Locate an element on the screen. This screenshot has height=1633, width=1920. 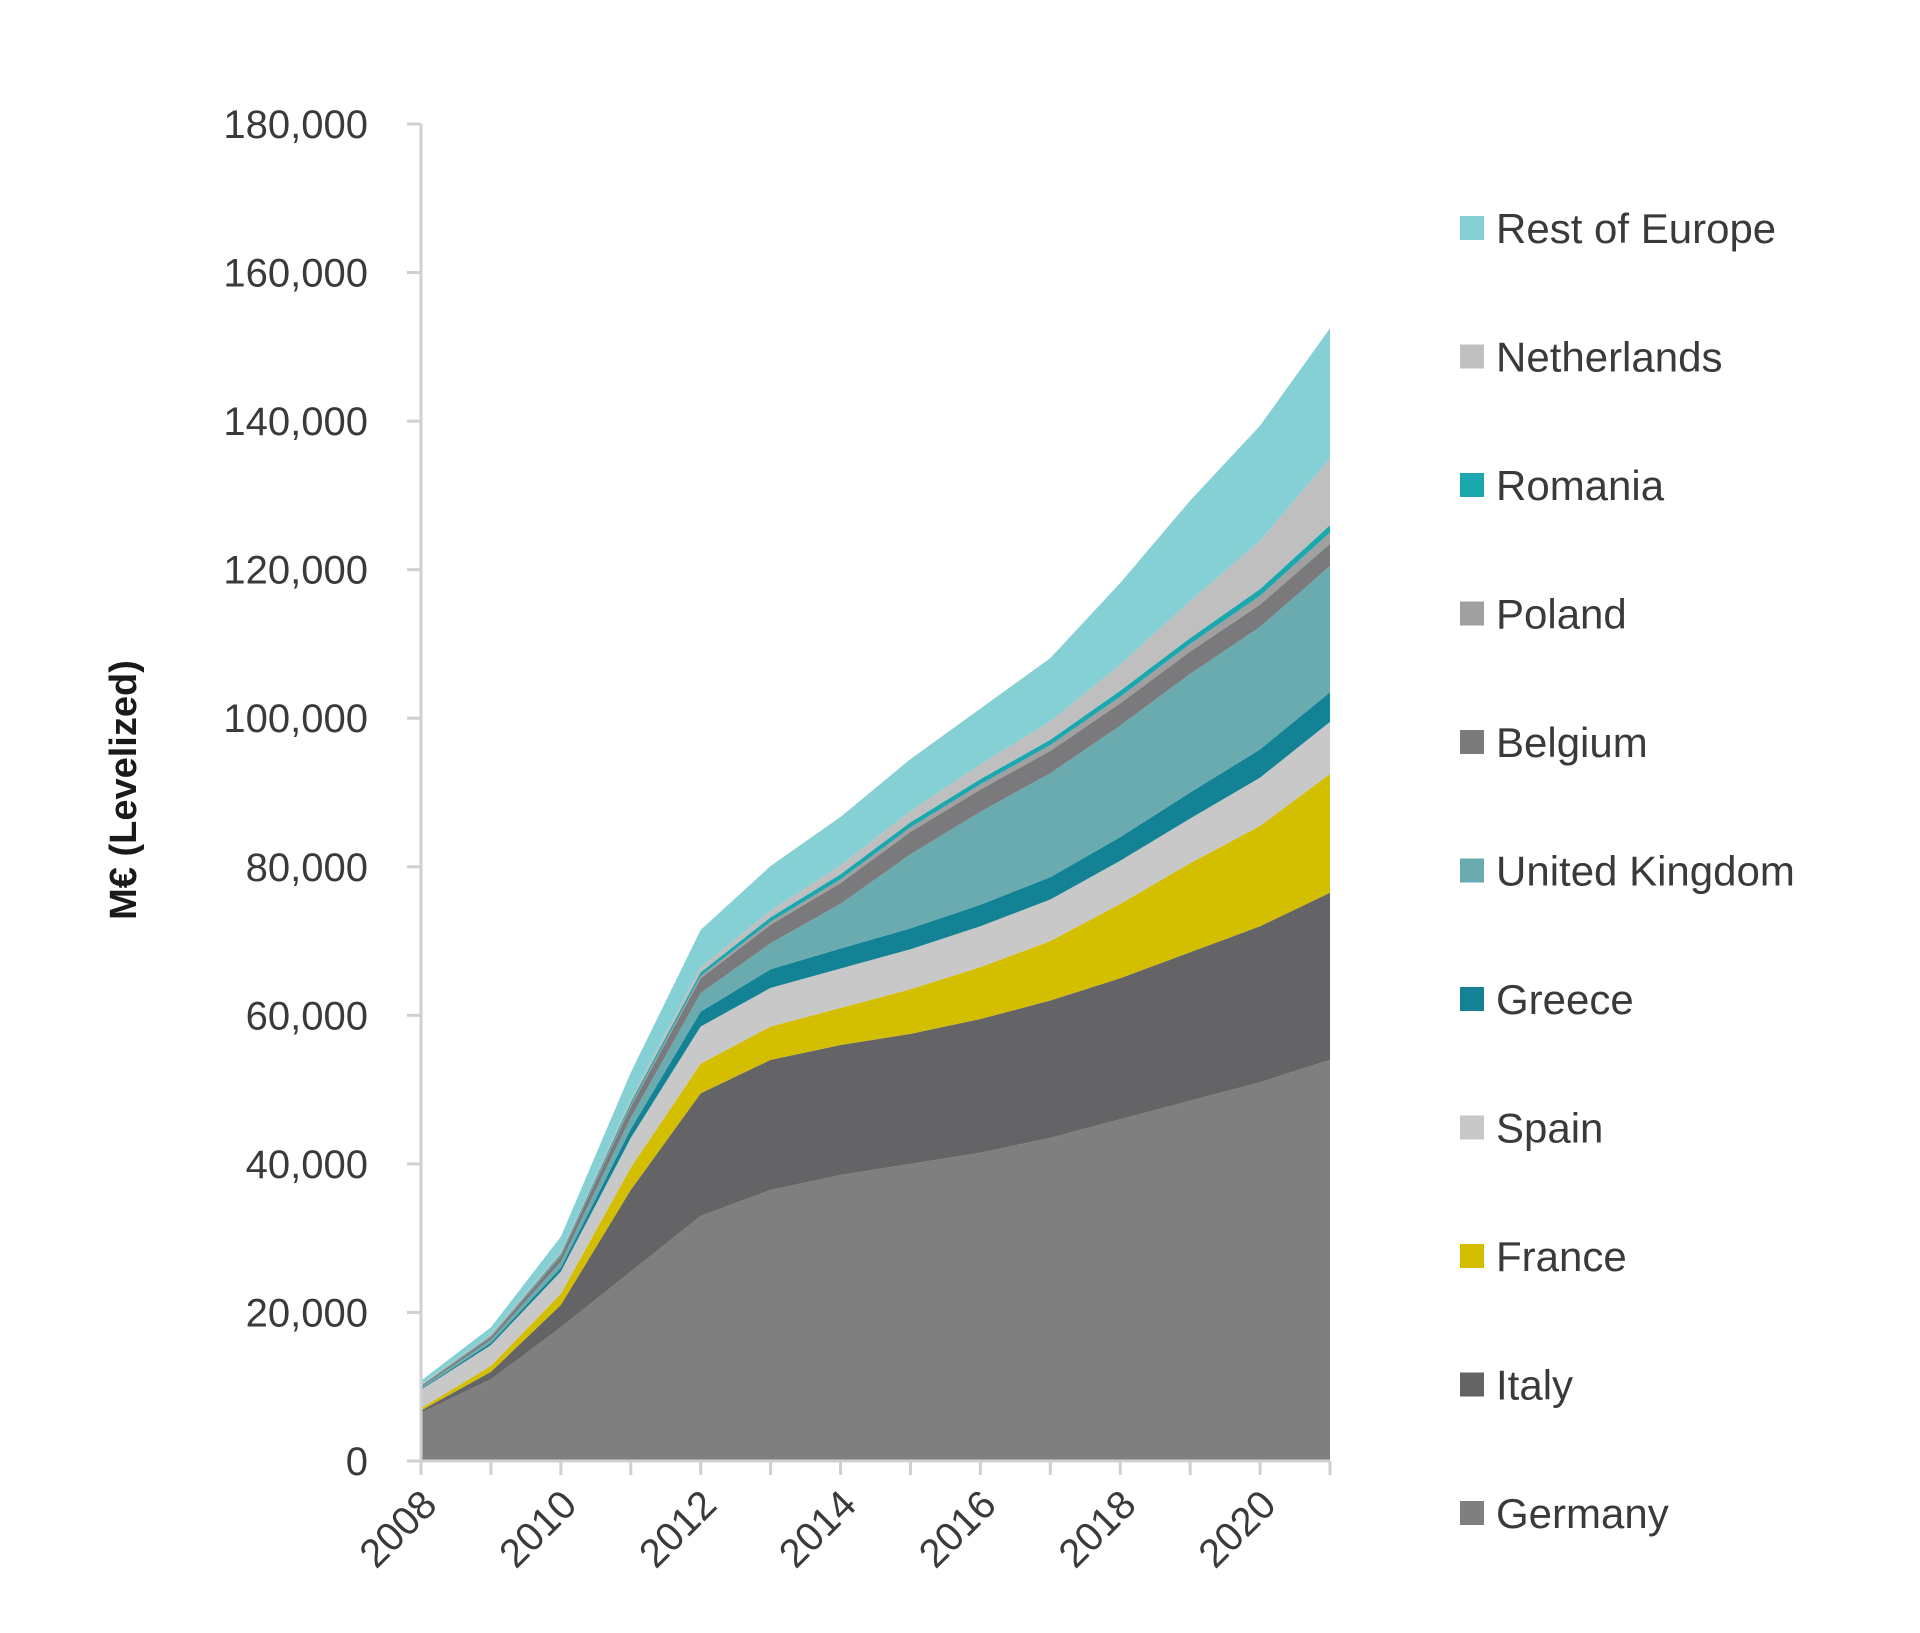
y-tick-label: 80,000 is located at coordinates (307, 868).